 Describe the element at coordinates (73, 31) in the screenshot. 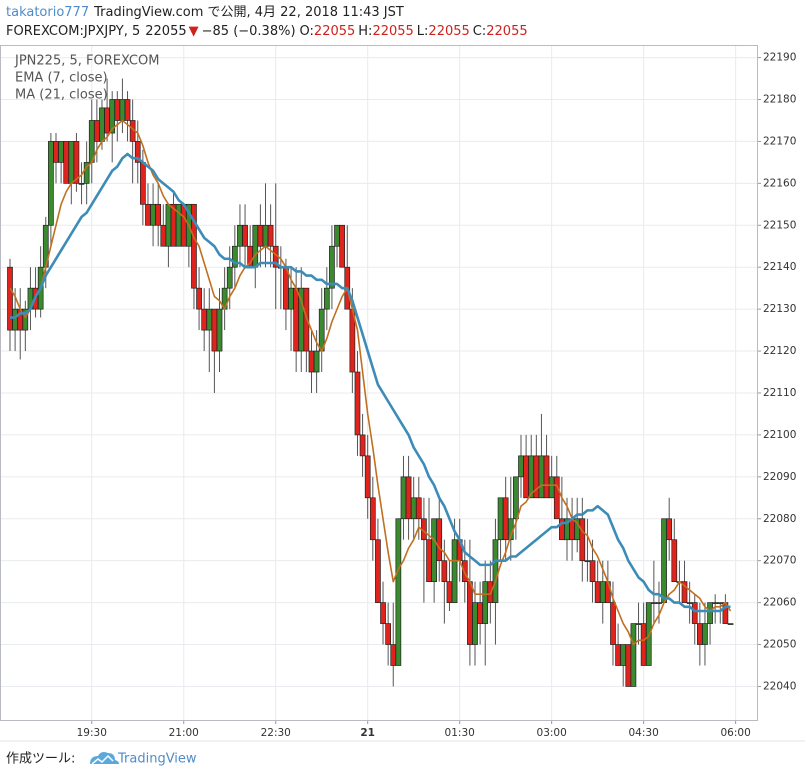

I see `symbol: FOREXCOM:JPXJPY, 5` at that location.